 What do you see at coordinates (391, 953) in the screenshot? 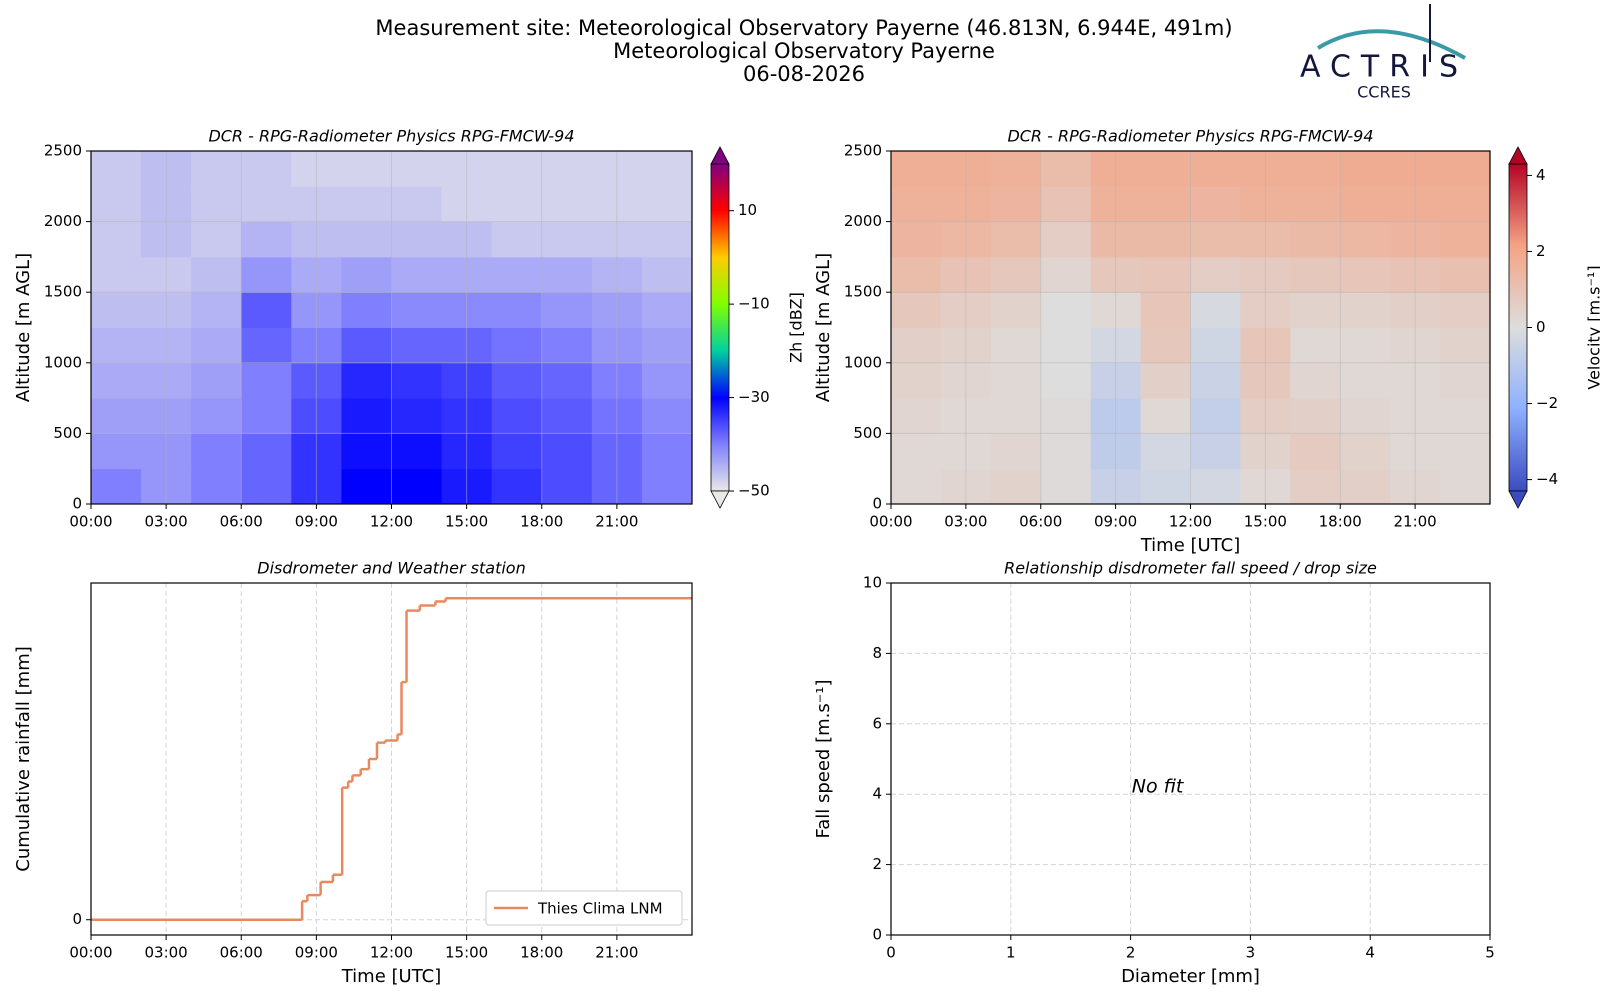
I see `x-tick-label: 12:00` at bounding box center [391, 953].